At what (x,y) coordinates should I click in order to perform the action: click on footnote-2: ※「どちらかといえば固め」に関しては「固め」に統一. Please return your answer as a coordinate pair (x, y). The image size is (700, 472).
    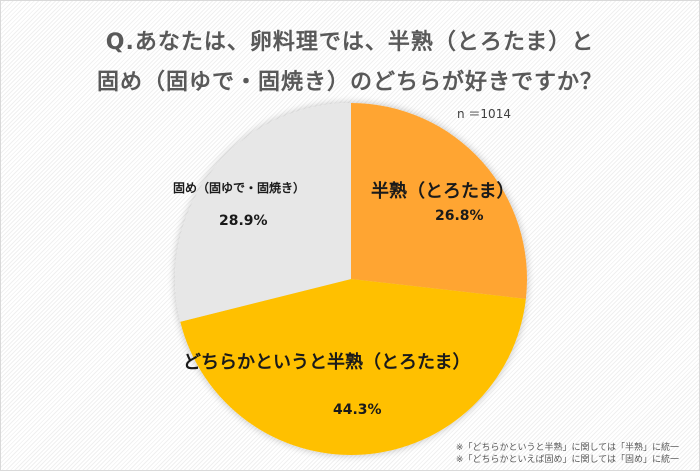
    Looking at the image, I should click on (567, 460).